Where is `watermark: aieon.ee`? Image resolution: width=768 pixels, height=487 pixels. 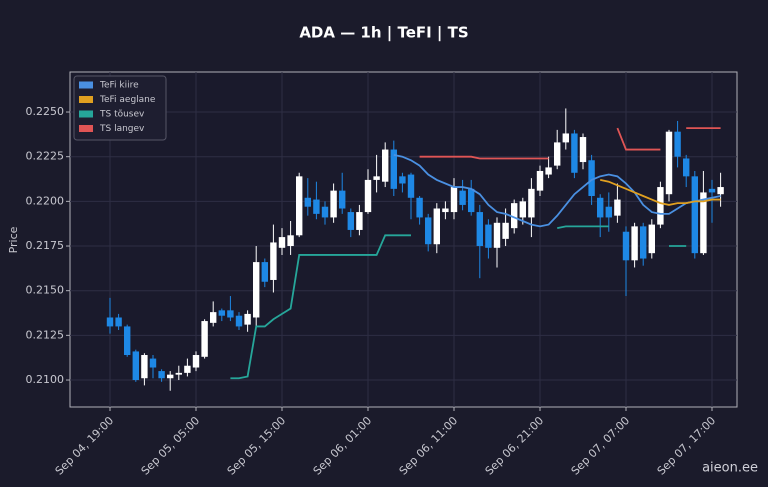
watermark: aieon.ee is located at coordinates (730, 468).